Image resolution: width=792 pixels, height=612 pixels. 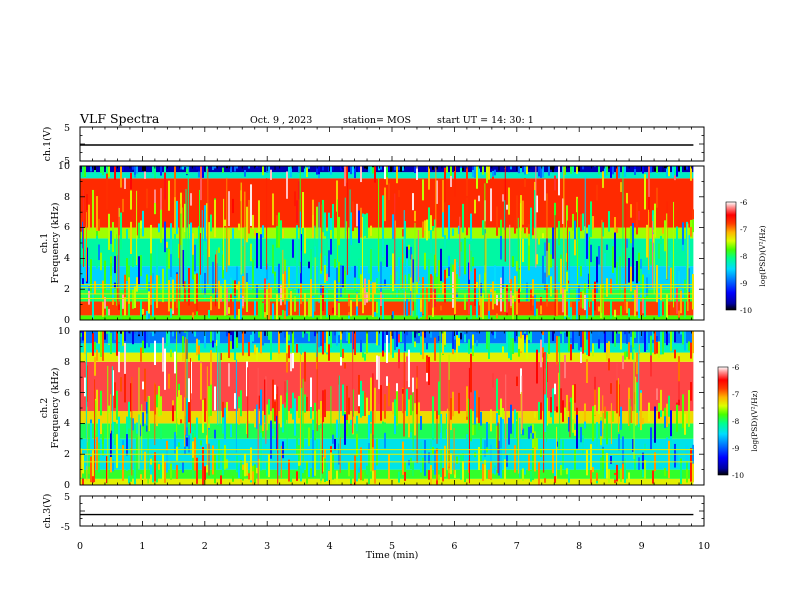 I want to click on ch2-cb-tick-3: -8, so click(x=736, y=421).